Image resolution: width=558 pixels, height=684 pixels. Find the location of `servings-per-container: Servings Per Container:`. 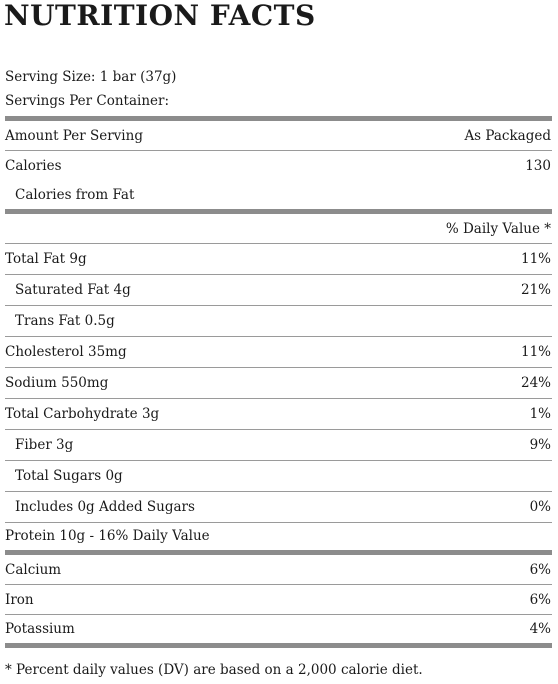

servings-per-container: Servings Per Container: is located at coordinates (87, 101).